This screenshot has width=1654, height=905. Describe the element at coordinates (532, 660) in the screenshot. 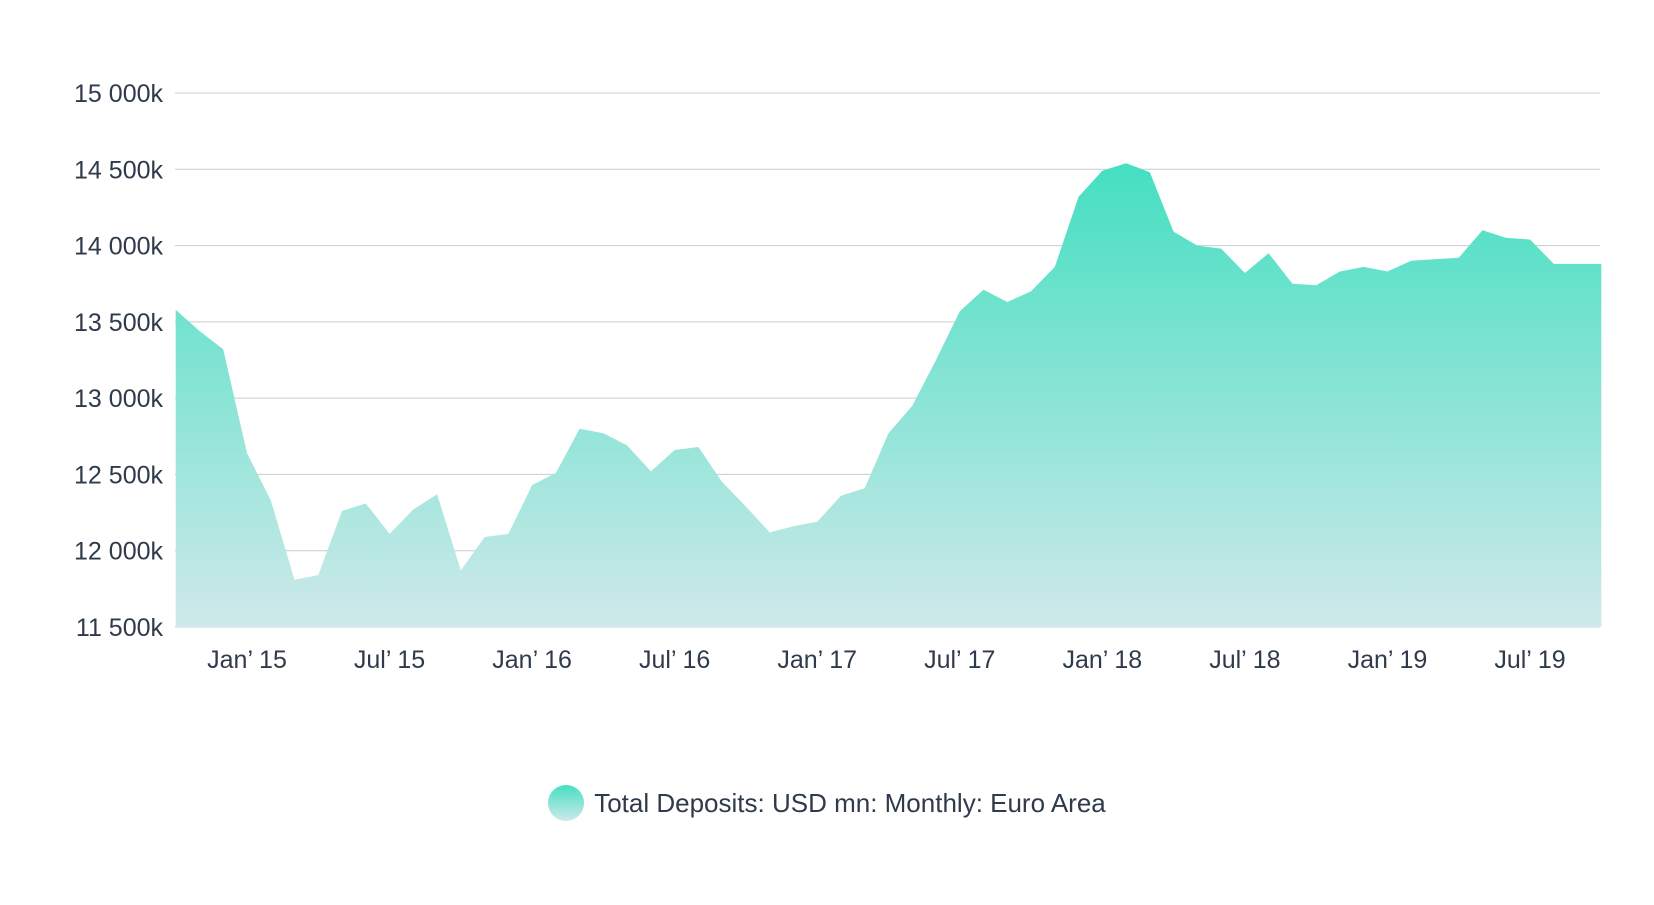

I see `x-tick-label: Jan’ 16` at that location.